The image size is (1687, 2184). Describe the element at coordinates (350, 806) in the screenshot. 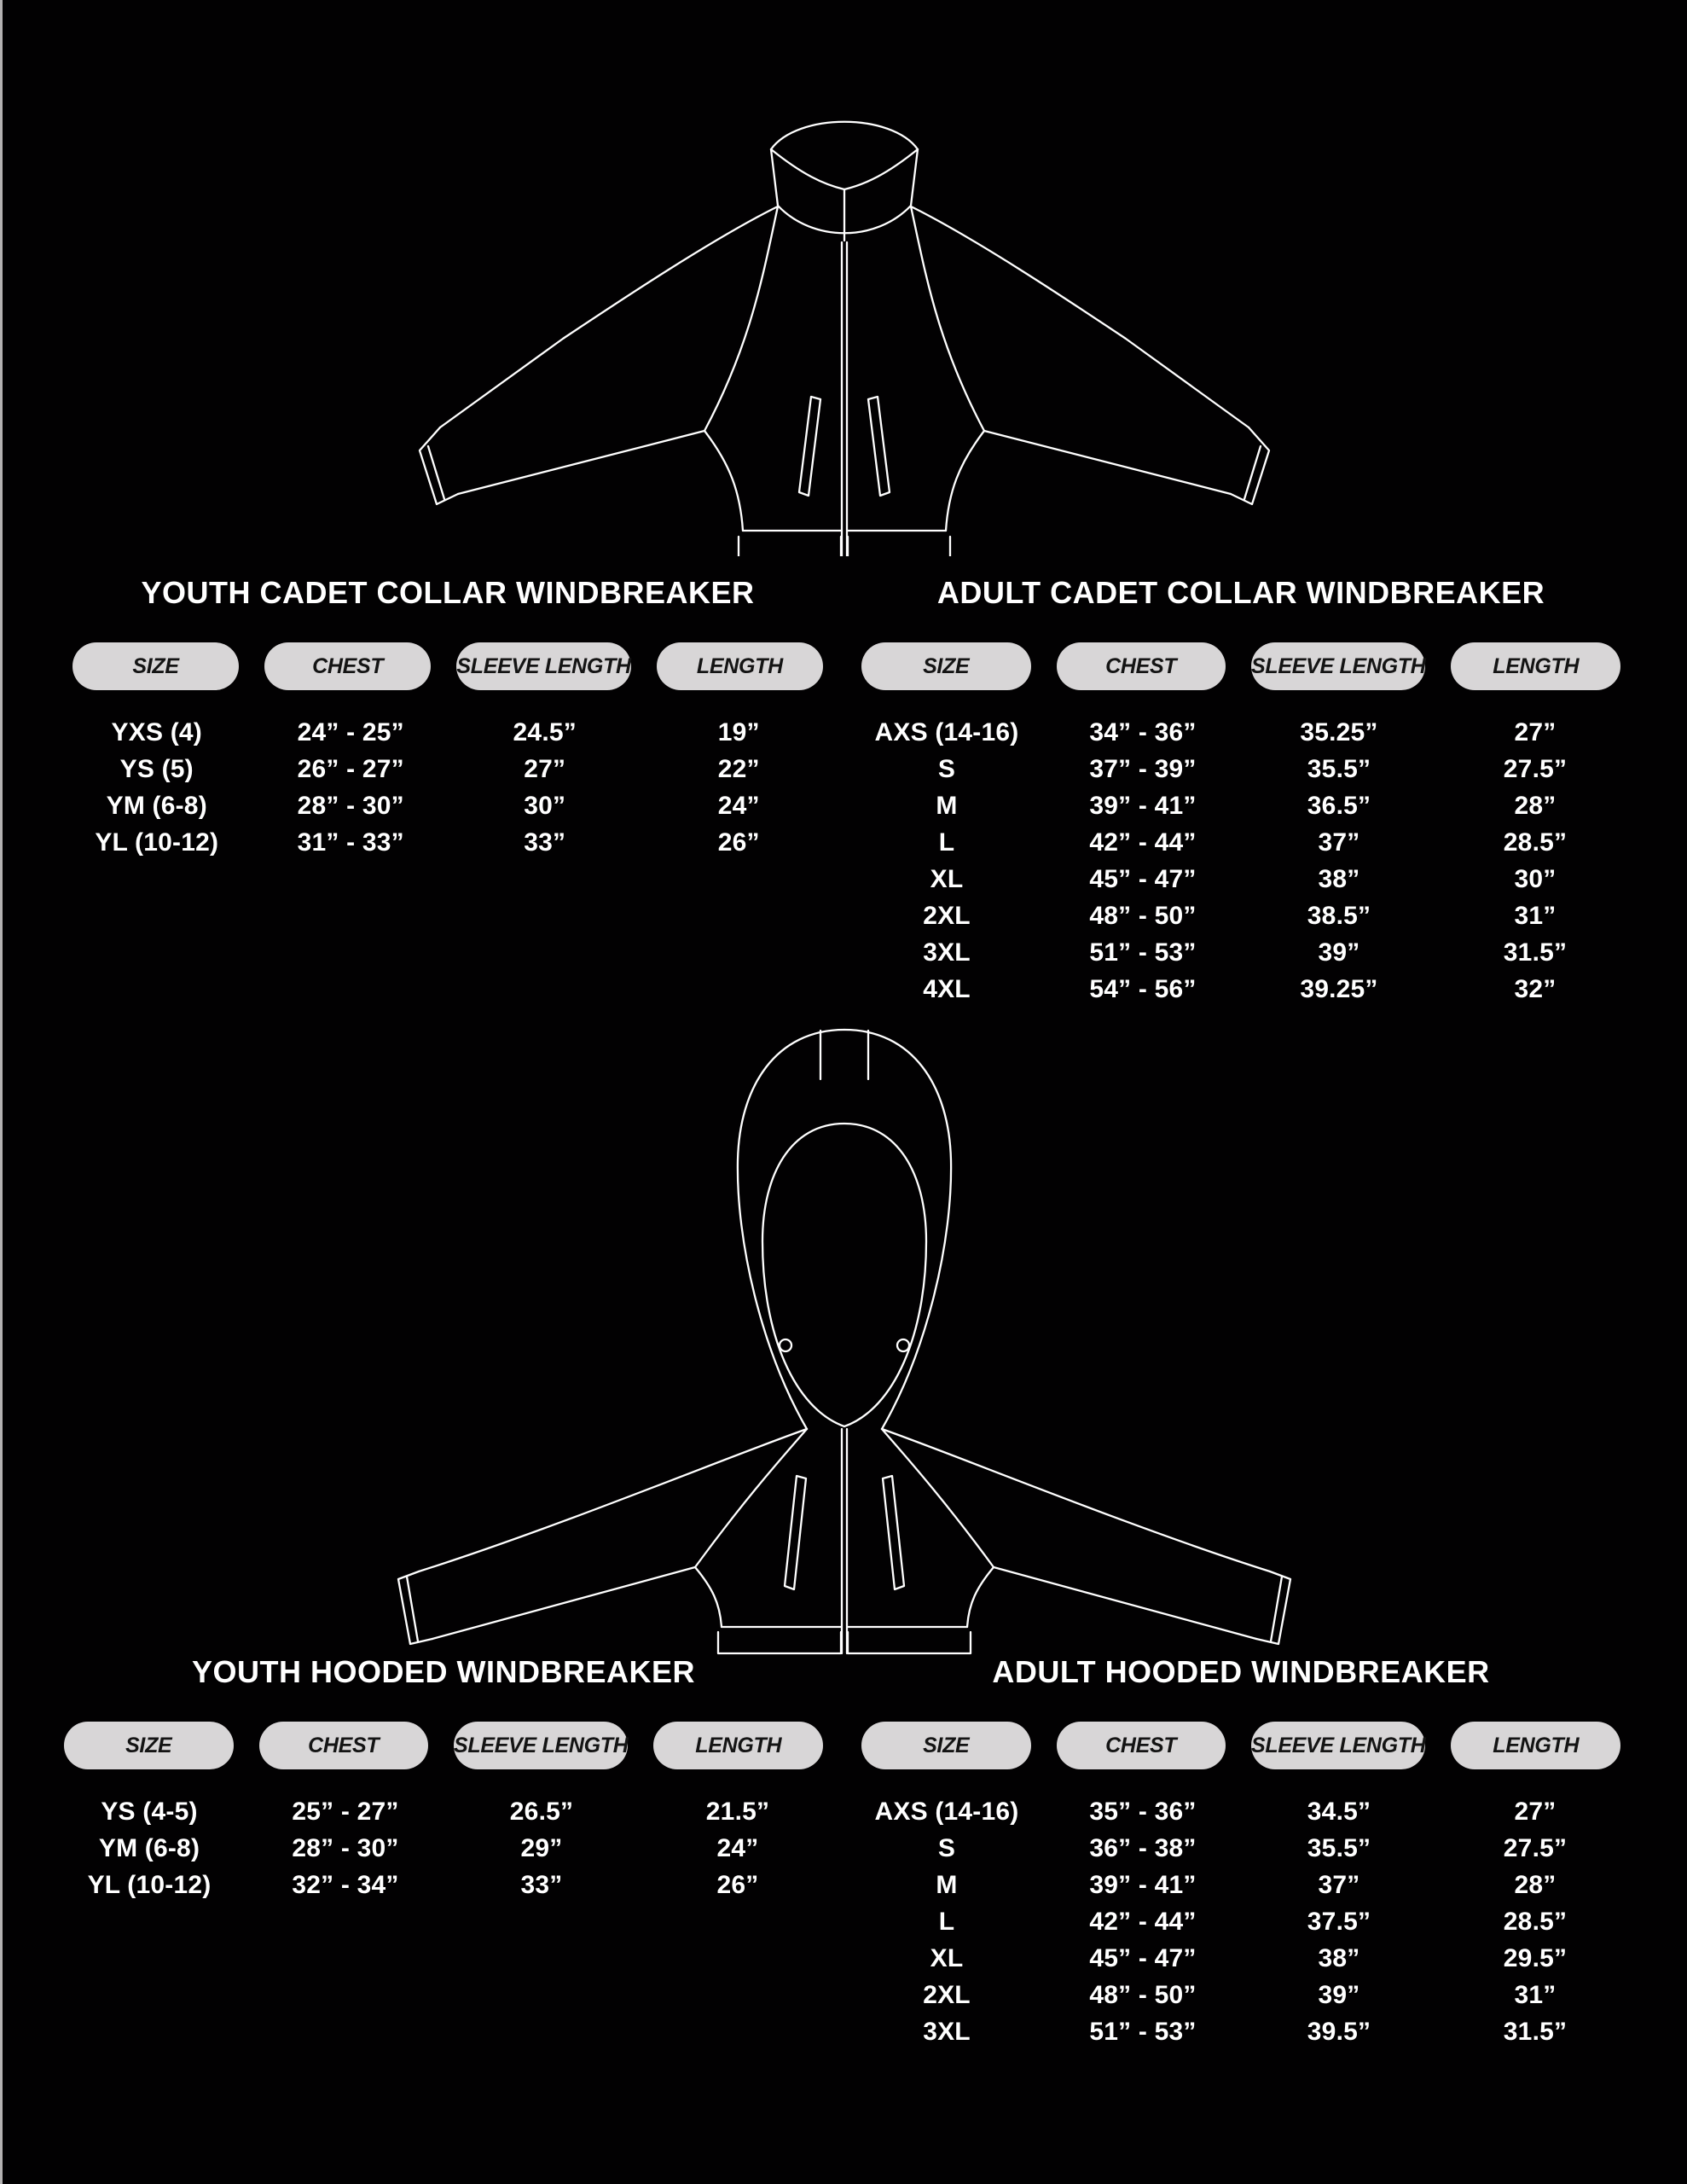

I see `chest-cell: 28” - 30”` at that location.